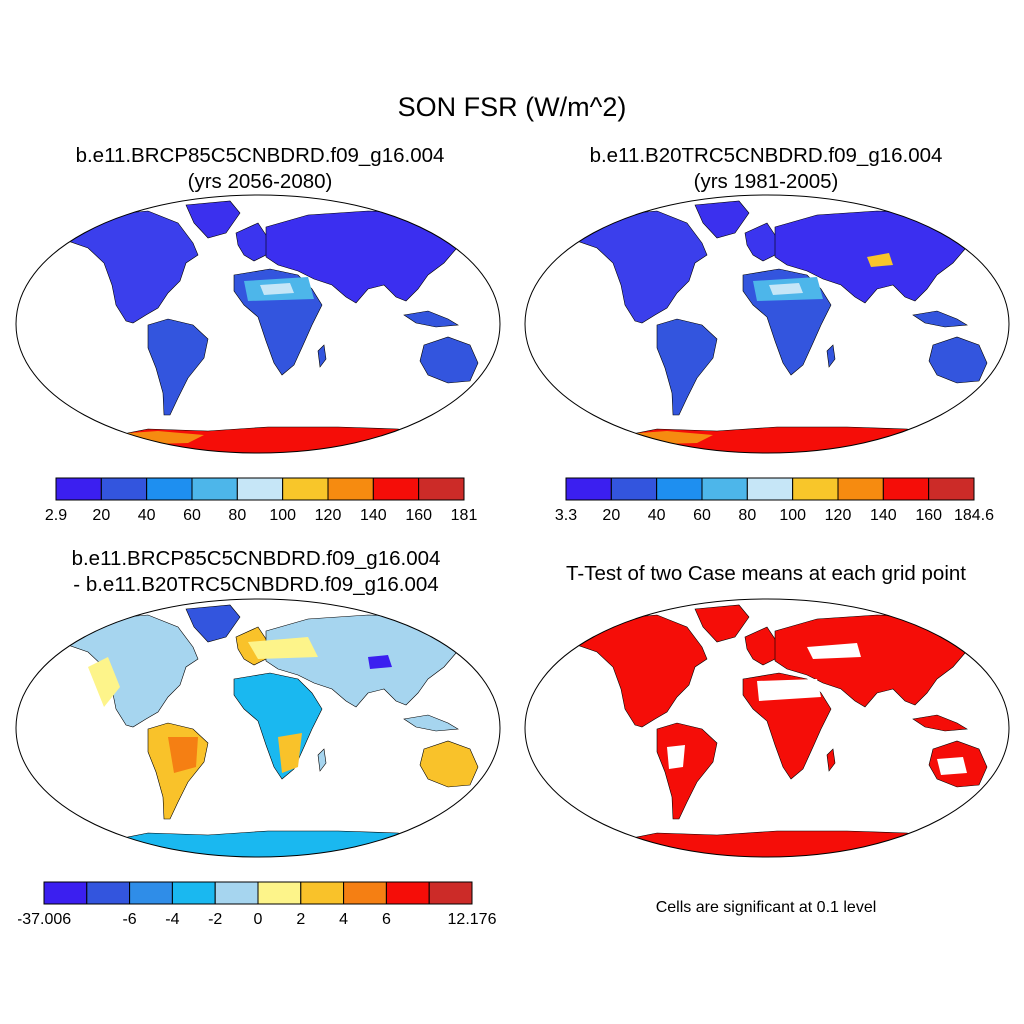 The height and width of the screenshot is (1024, 1024). Describe the element at coordinates (766, 181) in the screenshot. I see `panel-case2-title-line2: (yrs 1981-2005)` at that location.